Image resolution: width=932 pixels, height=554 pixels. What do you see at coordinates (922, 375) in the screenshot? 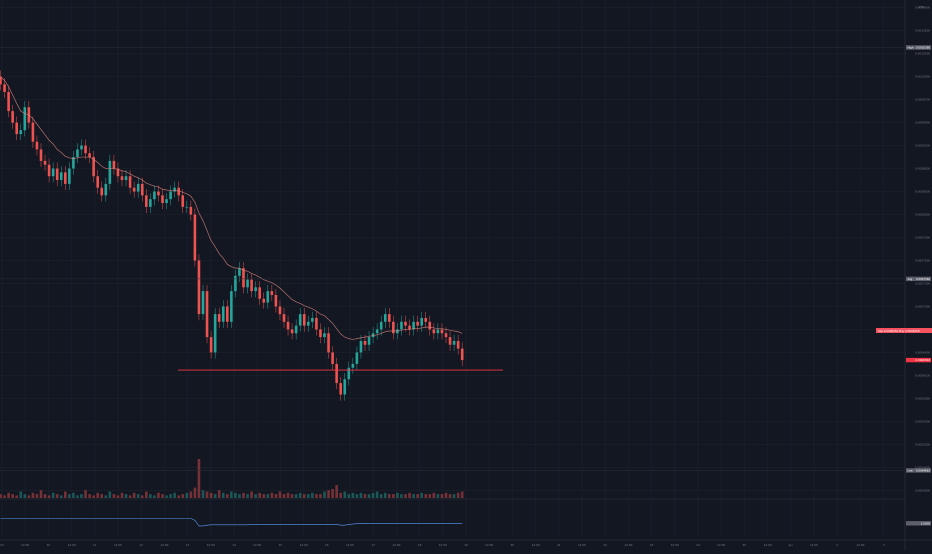
I see `y-tick-label: 0.0006100` at bounding box center [922, 375].